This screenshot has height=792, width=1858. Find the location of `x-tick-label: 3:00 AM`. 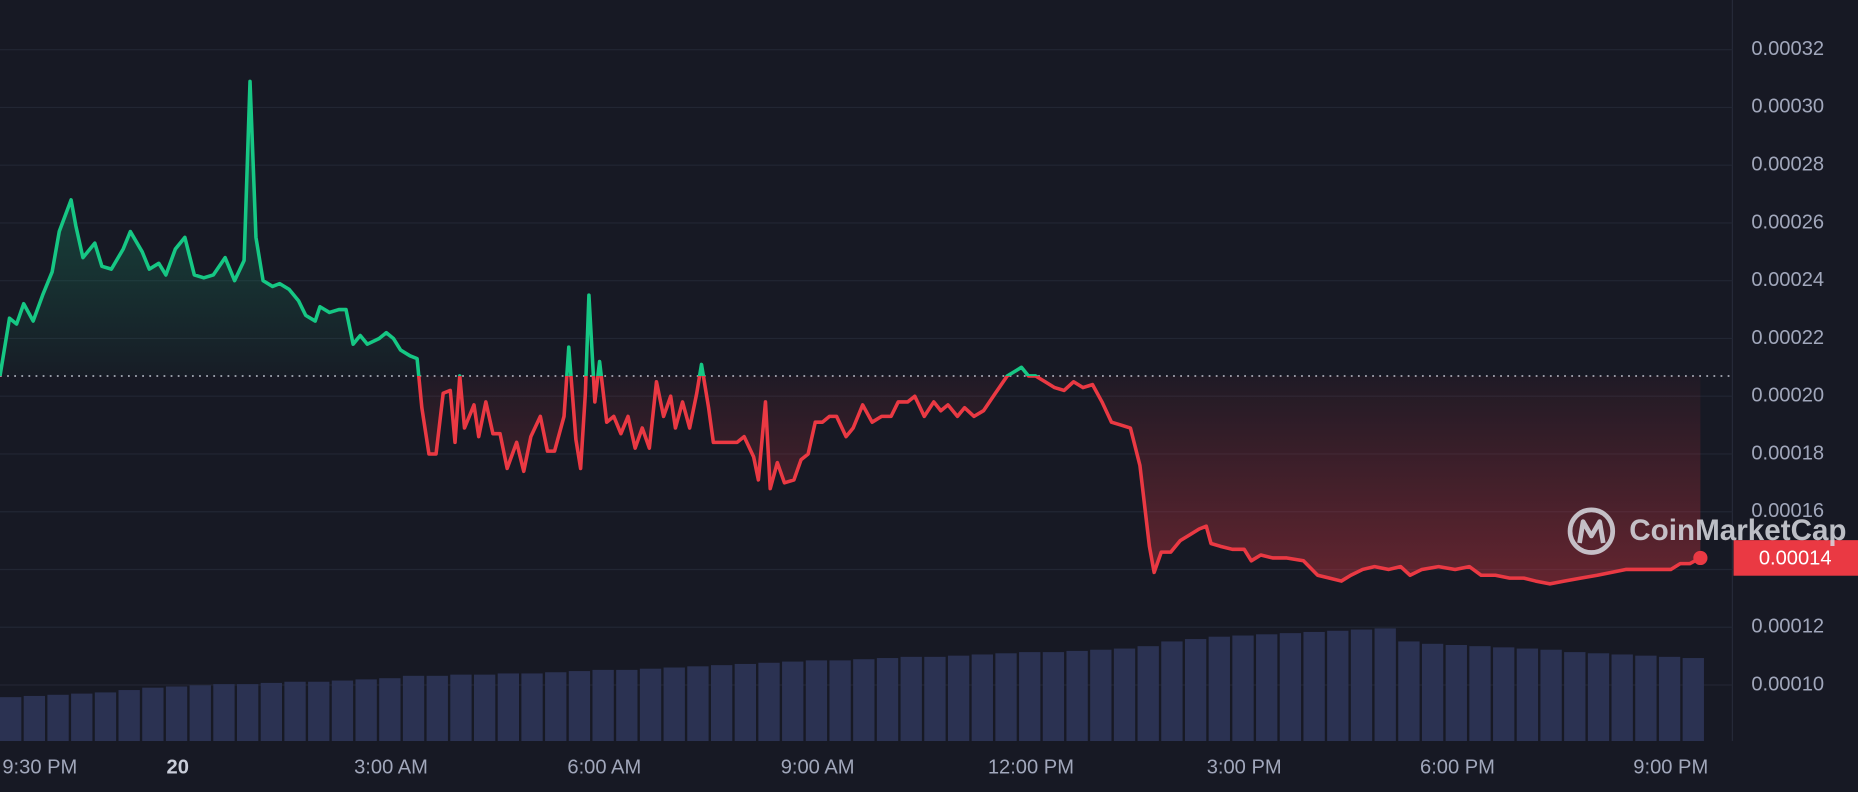

x-tick-label: 3:00 AM is located at coordinates (391, 768).